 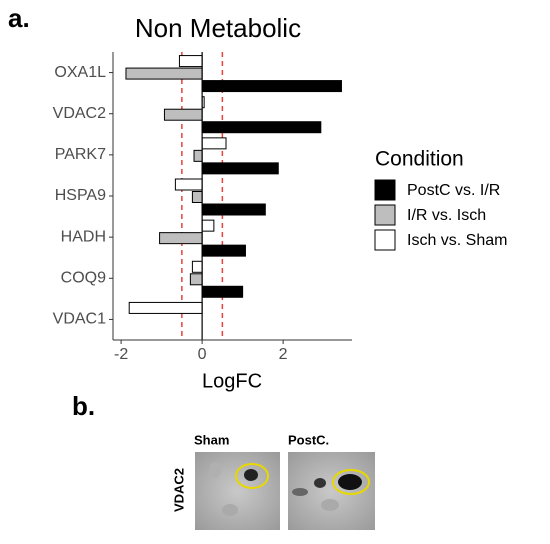 I want to click on legend-label: I/R vs. Isch, so click(x=446, y=215).